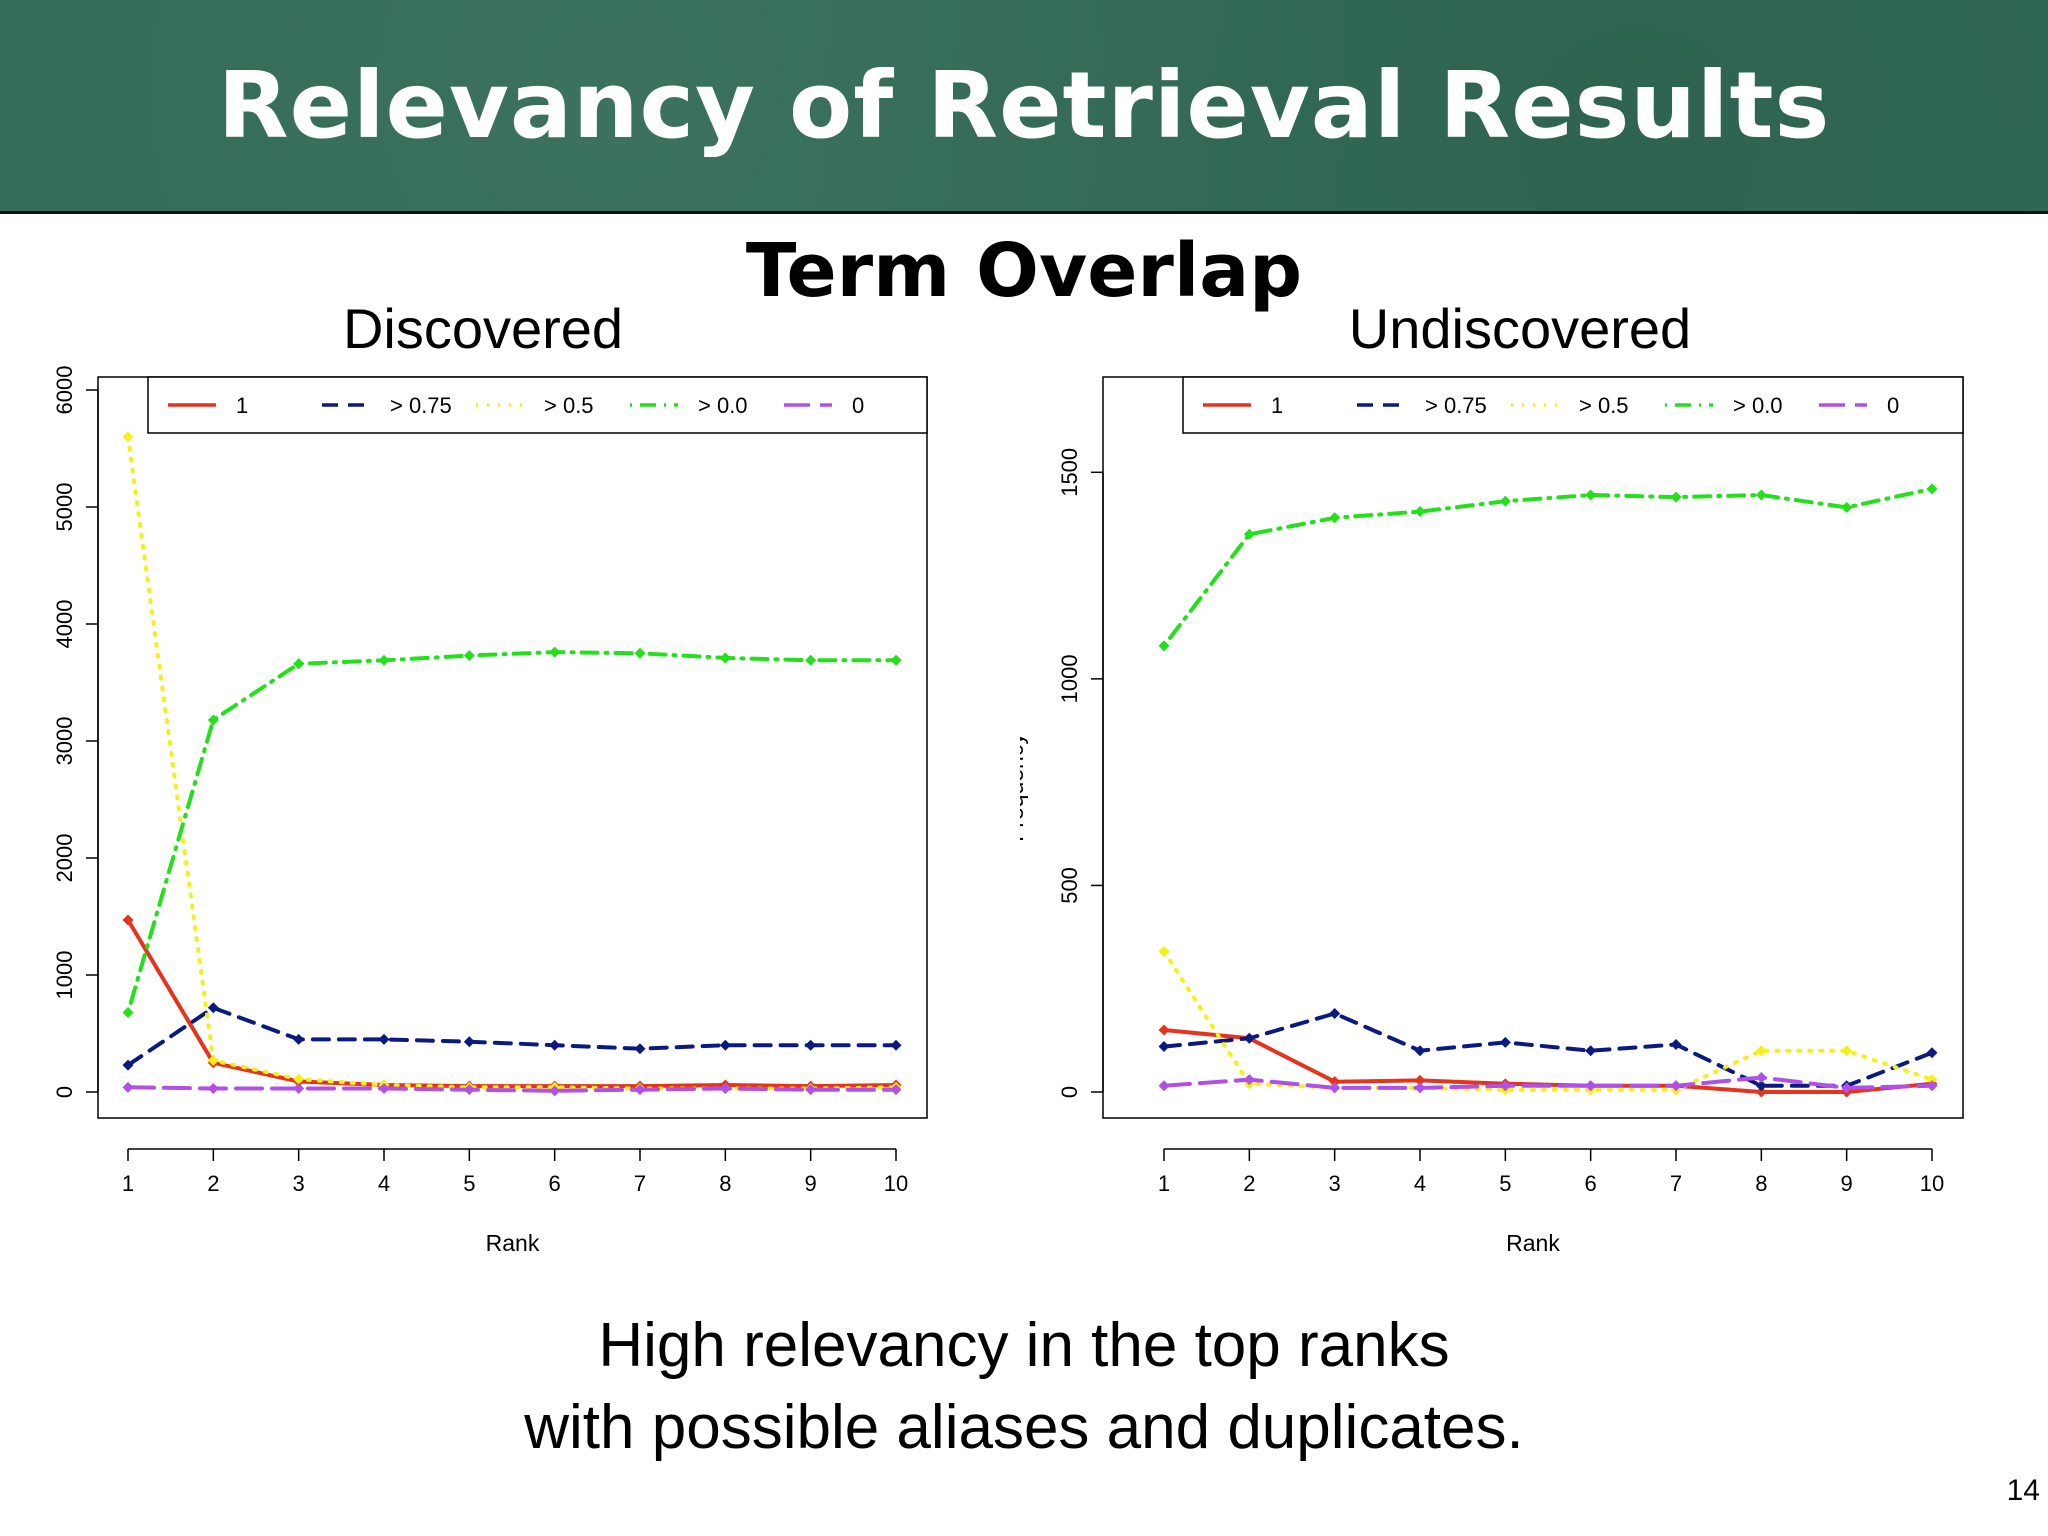 The width and height of the screenshot is (2048, 1536). I want to click on legend-label: 1, so click(1277, 405).